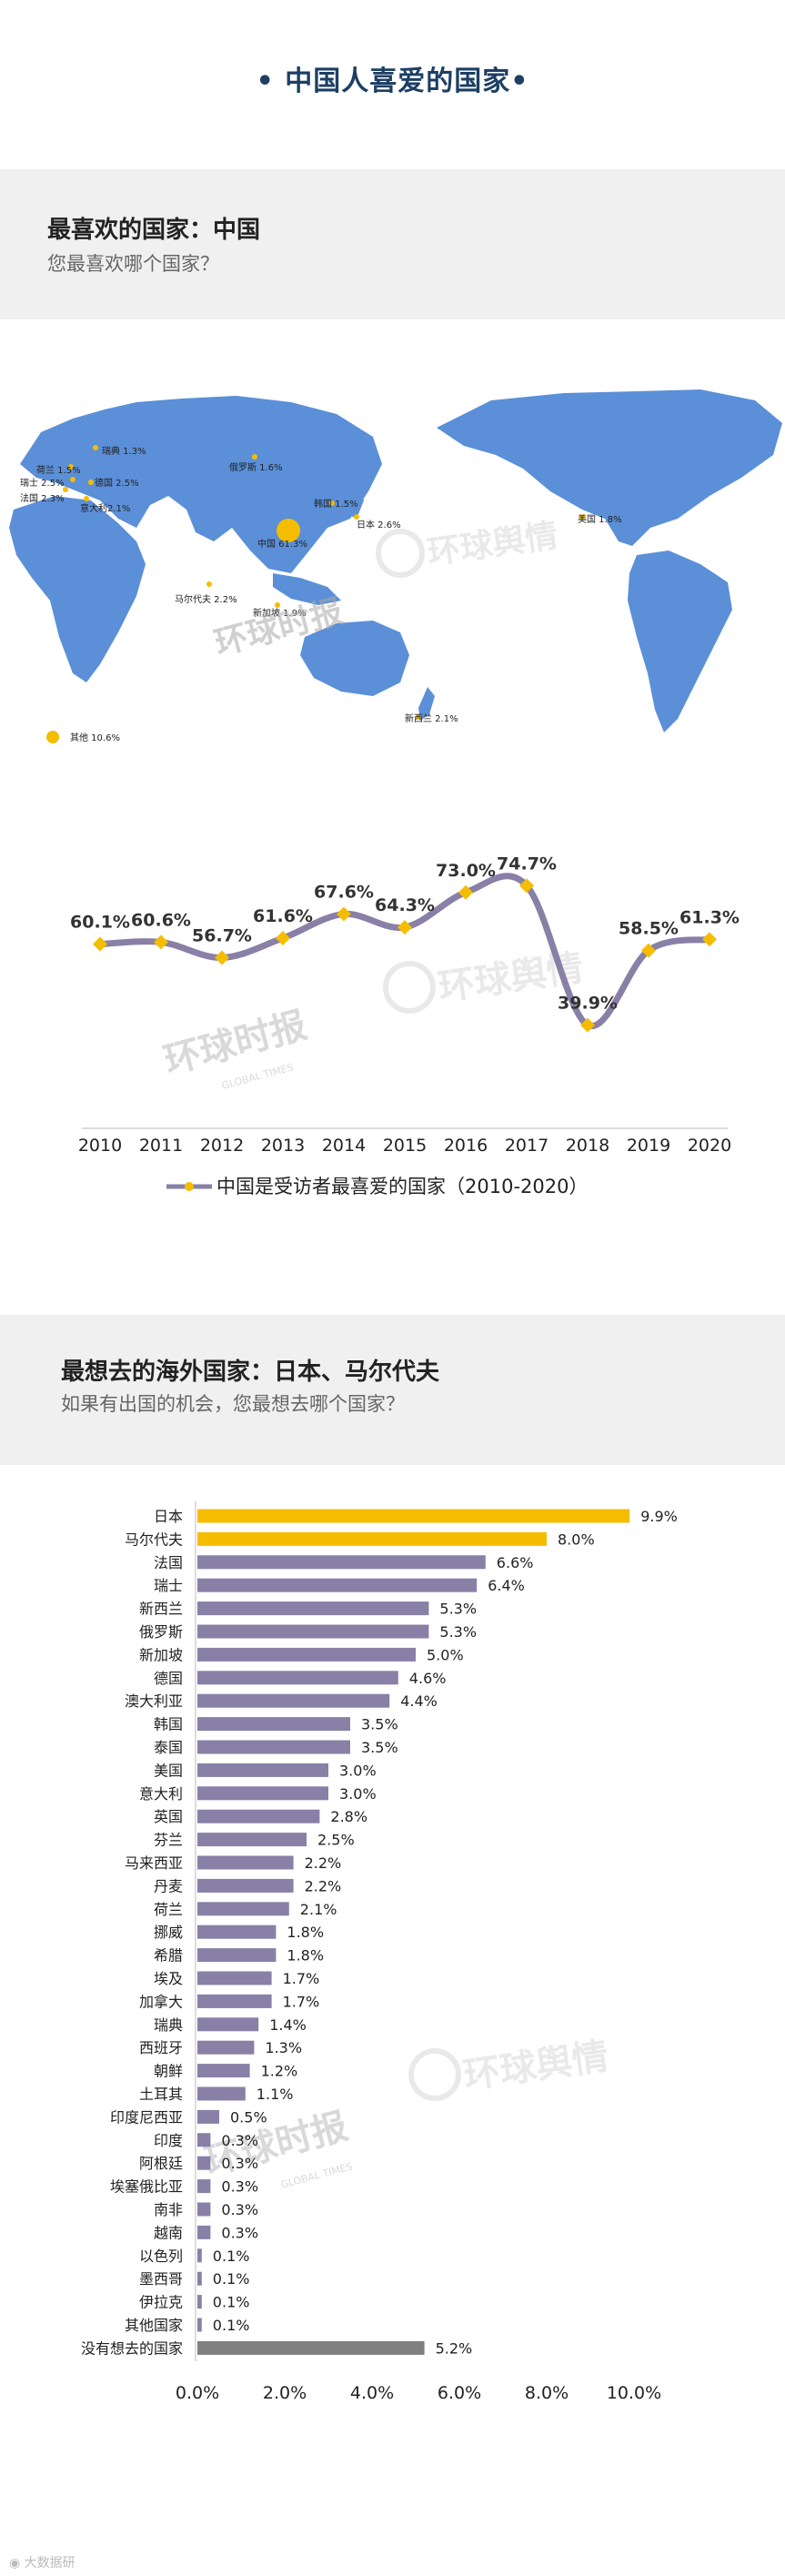  Describe the element at coordinates (194, 2279) in the screenshot. I see `bar-row: 墨西哥 0.1%` at that location.